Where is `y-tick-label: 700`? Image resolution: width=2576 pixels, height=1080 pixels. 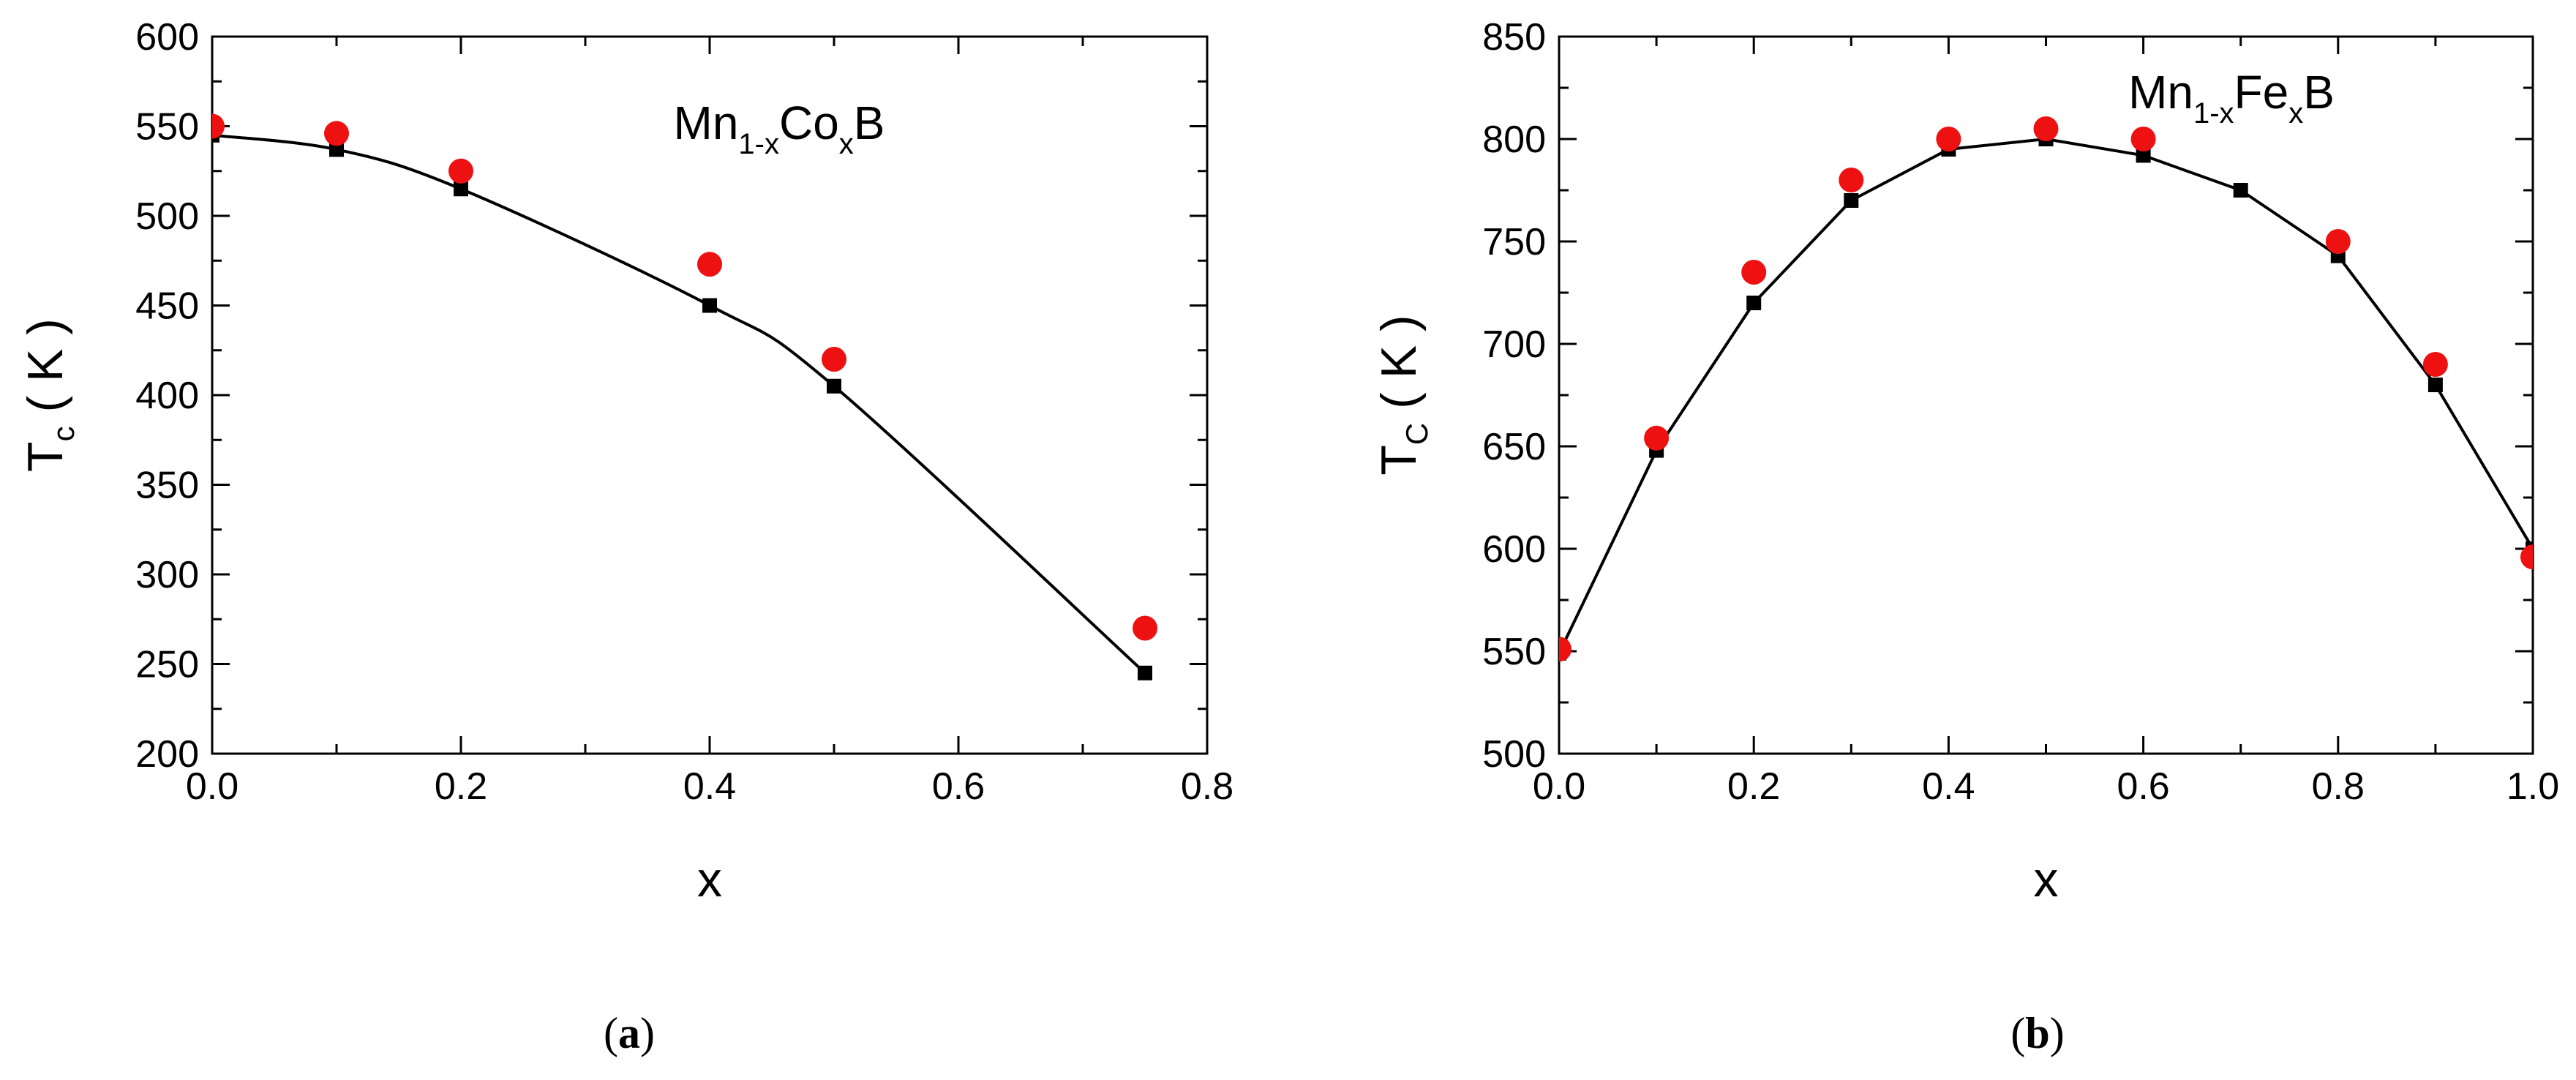 y-tick-label: 700 is located at coordinates (1514, 344).